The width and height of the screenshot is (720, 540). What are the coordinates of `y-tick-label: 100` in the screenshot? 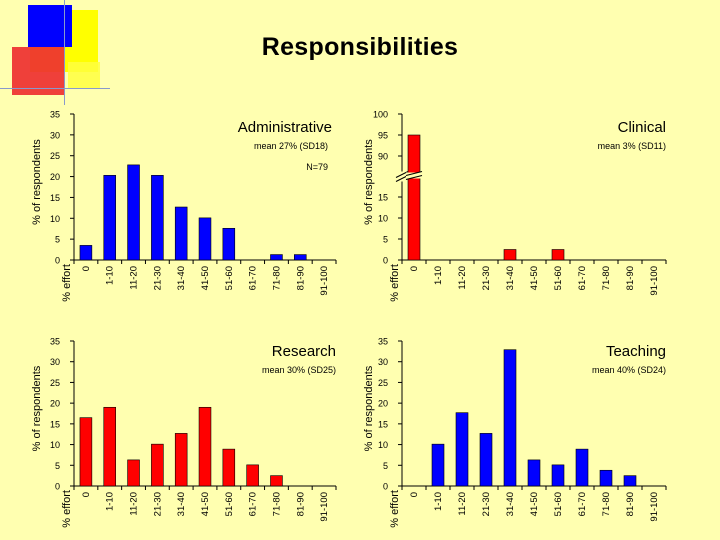 It's located at (380, 115).